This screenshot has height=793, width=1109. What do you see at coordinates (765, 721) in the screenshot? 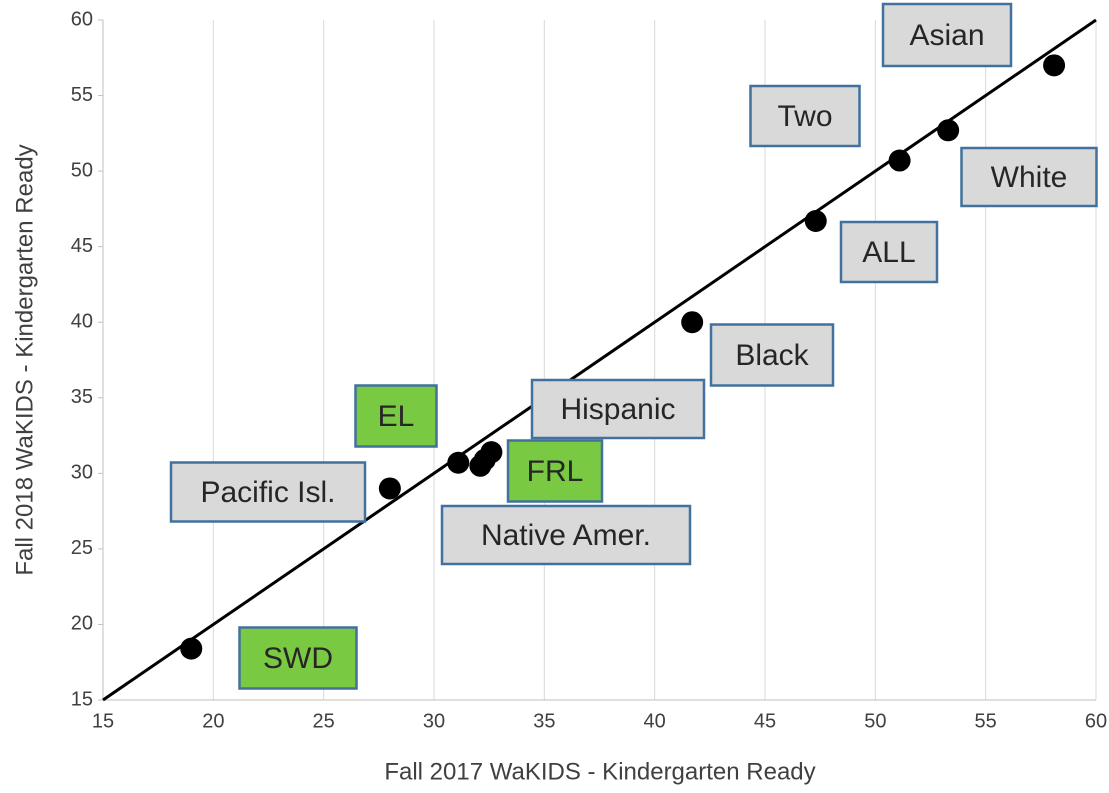
I see `x-tick-label: 45` at bounding box center [765, 721].